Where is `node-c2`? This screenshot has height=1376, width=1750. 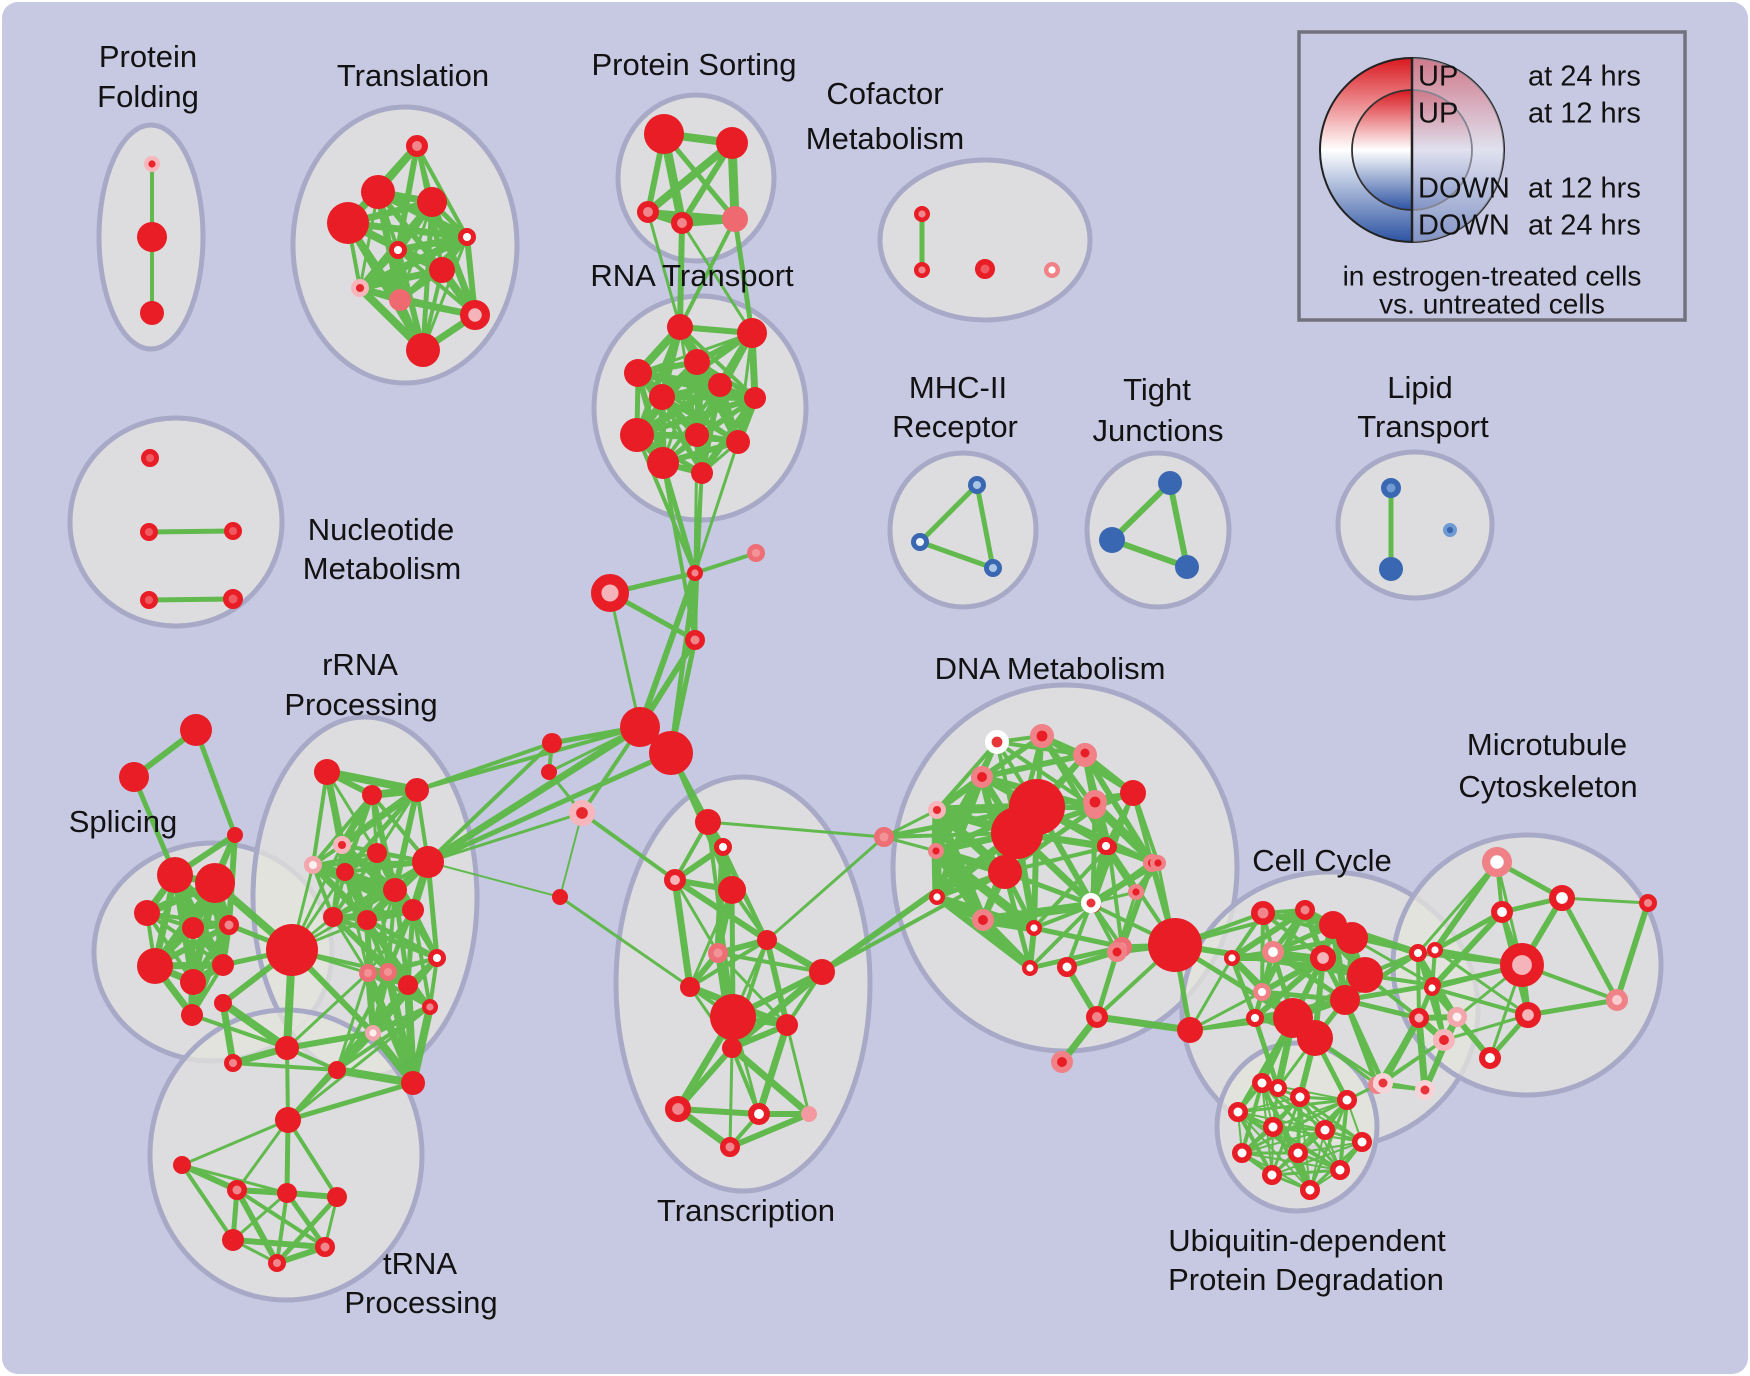 node-c2 is located at coordinates (985, 269).